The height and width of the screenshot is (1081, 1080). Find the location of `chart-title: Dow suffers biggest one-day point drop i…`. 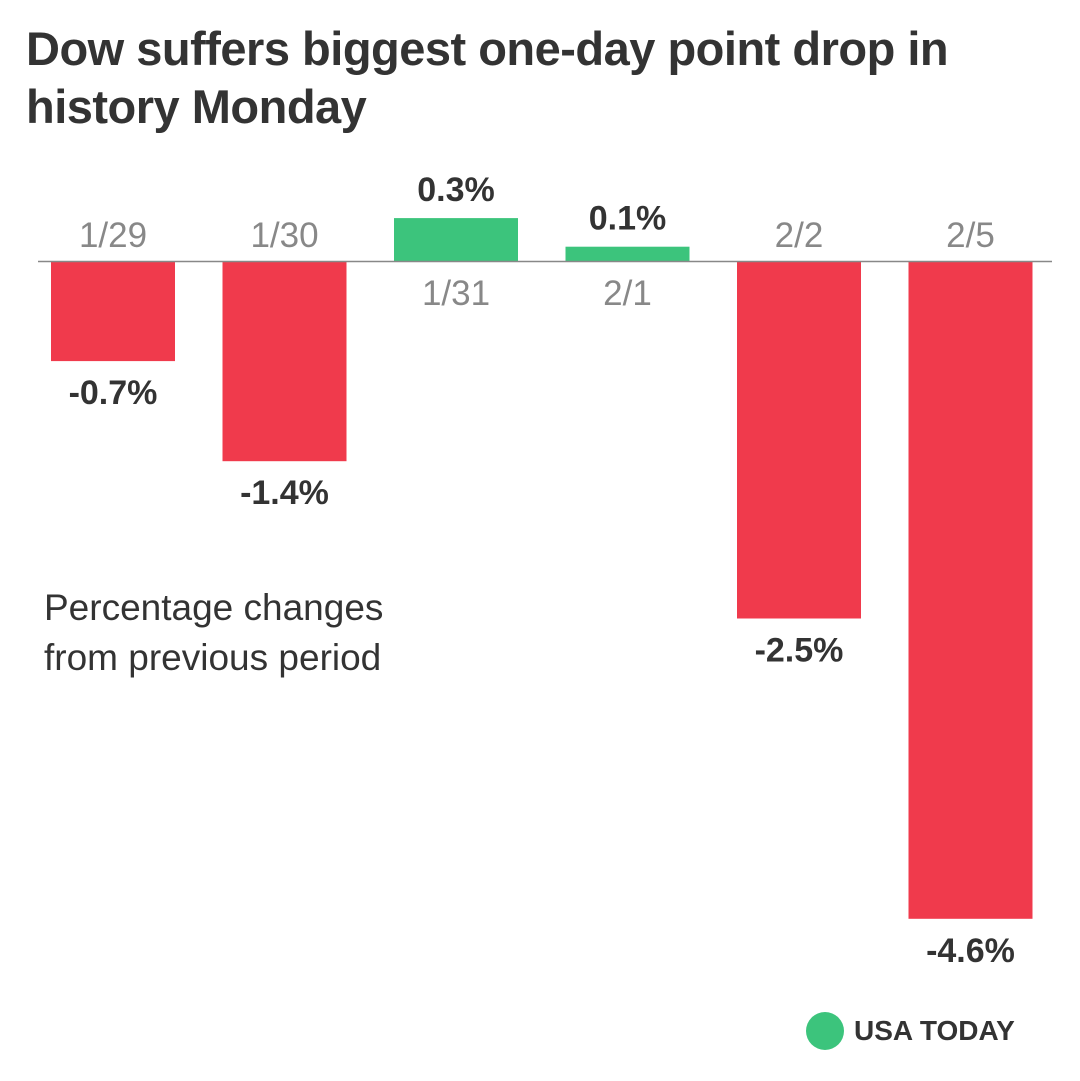

chart-title: Dow suffers biggest one-day point drop i… is located at coordinates (487, 77).